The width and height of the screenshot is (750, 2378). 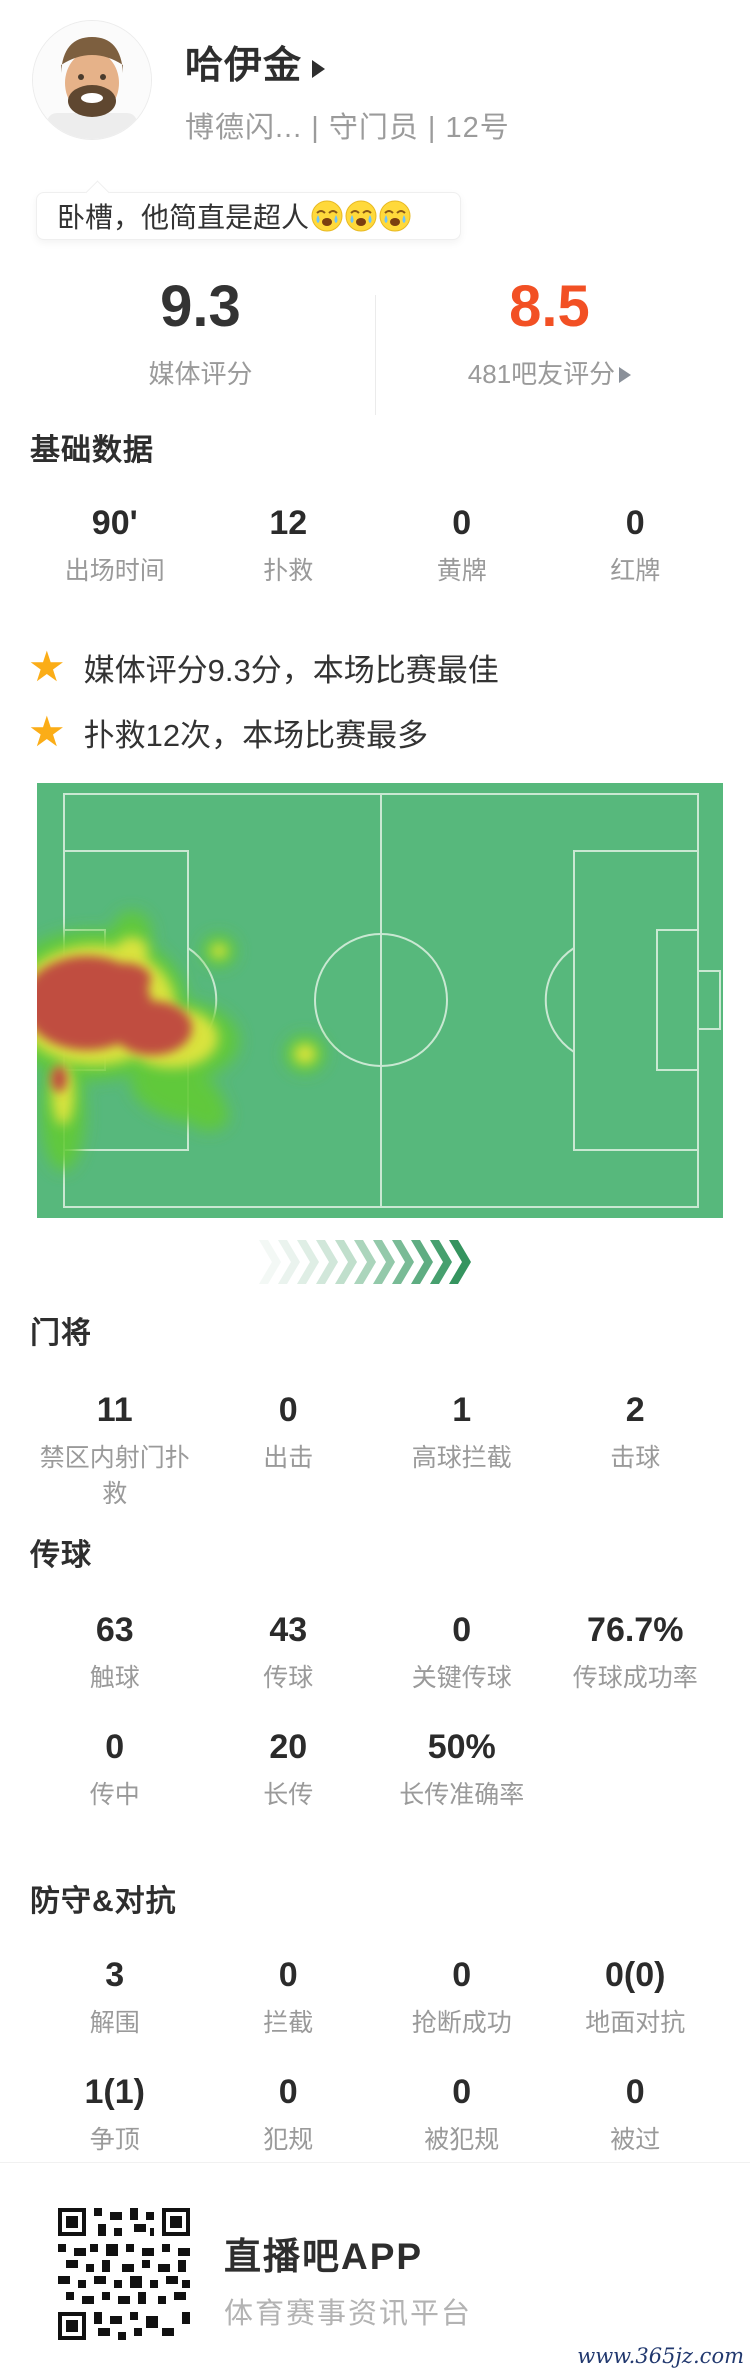 I want to click on fan-comment-bubble: 卧槽，他简直是超人, so click(x=248, y=216).